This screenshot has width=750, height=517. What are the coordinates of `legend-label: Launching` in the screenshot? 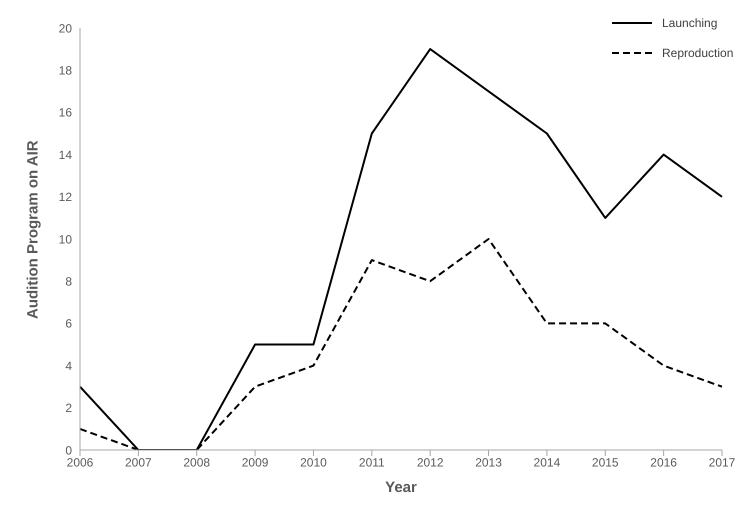 It's located at (690, 23).